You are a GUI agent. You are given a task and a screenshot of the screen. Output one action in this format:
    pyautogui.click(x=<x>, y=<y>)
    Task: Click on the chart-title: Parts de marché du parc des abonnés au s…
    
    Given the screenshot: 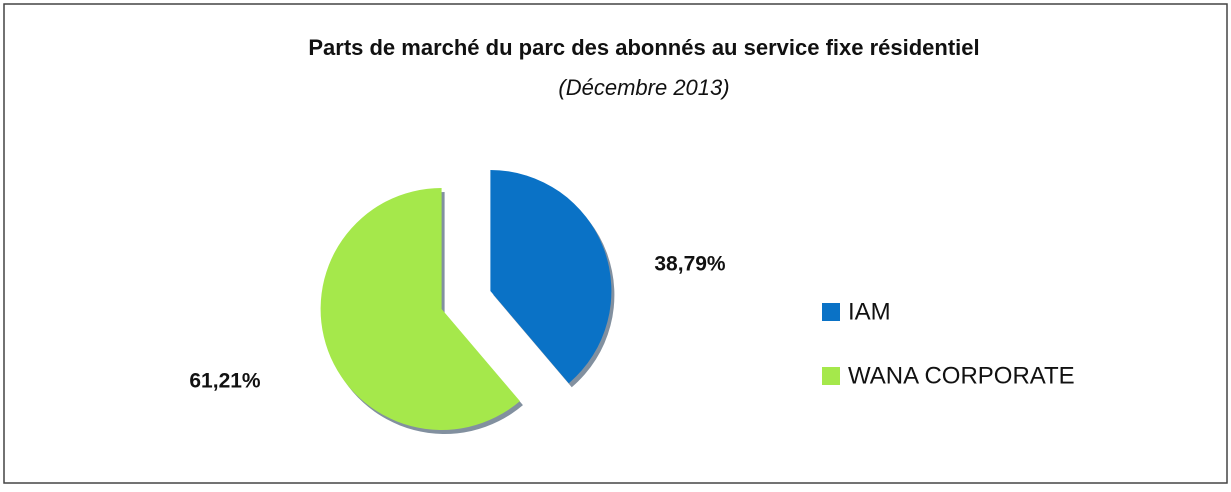 What is the action you would take?
    pyautogui.click(x=643, y=47)
    